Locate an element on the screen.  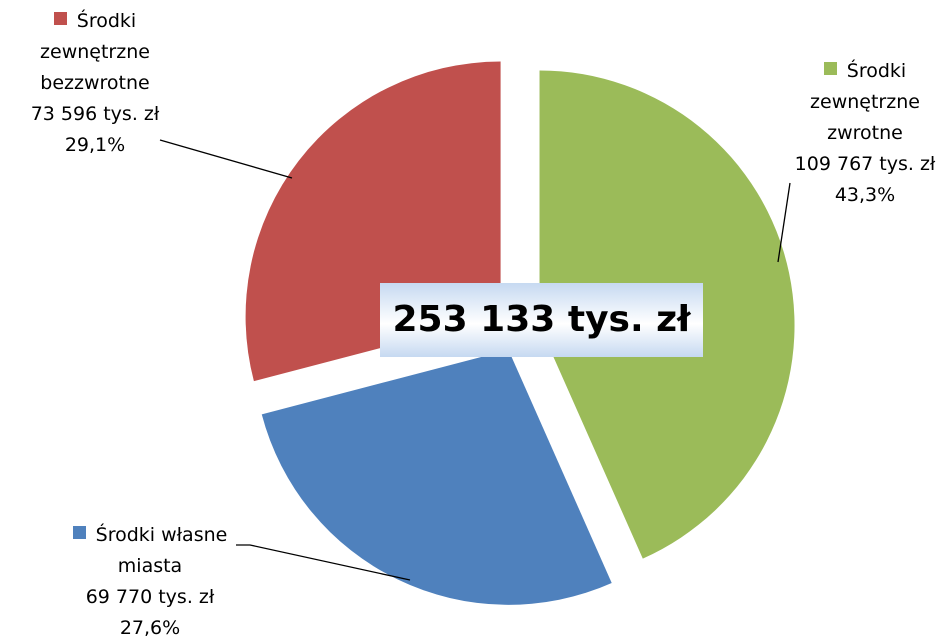
percent-label: 43,3% is located at coordinates (865, 195).